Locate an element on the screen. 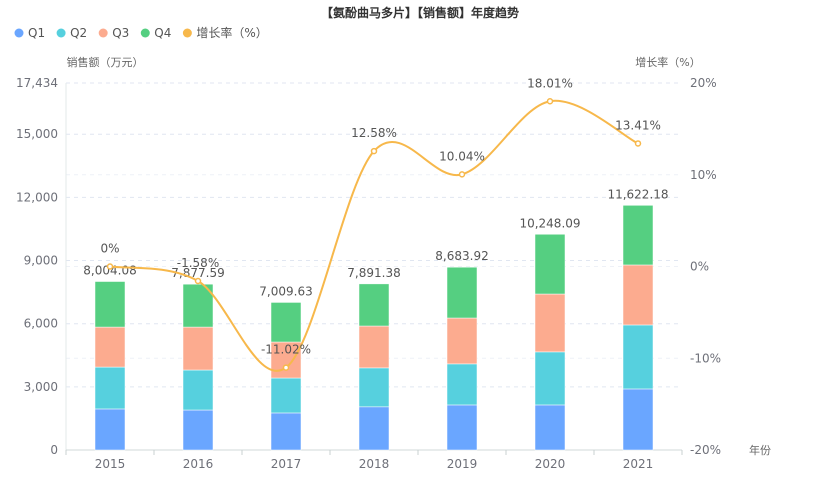 This screenshot has height=480, width=840. growth-point-2018 is located at coordinates (374, 151).